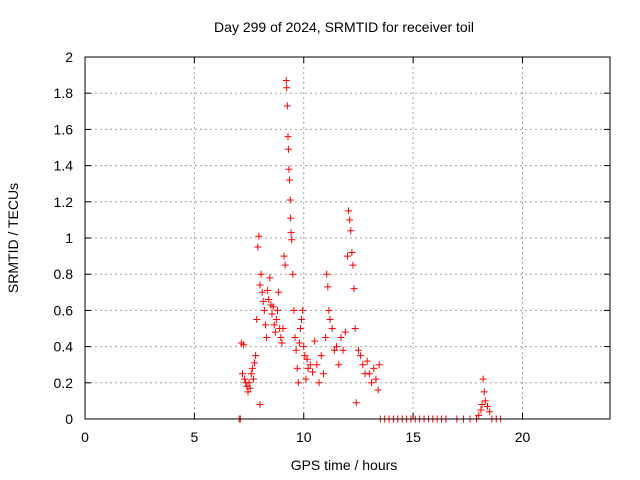 Image resolution: width=640 pixels, height=480 pixels. I want to click on y-tick-label: 0.4, so click(64, 347).